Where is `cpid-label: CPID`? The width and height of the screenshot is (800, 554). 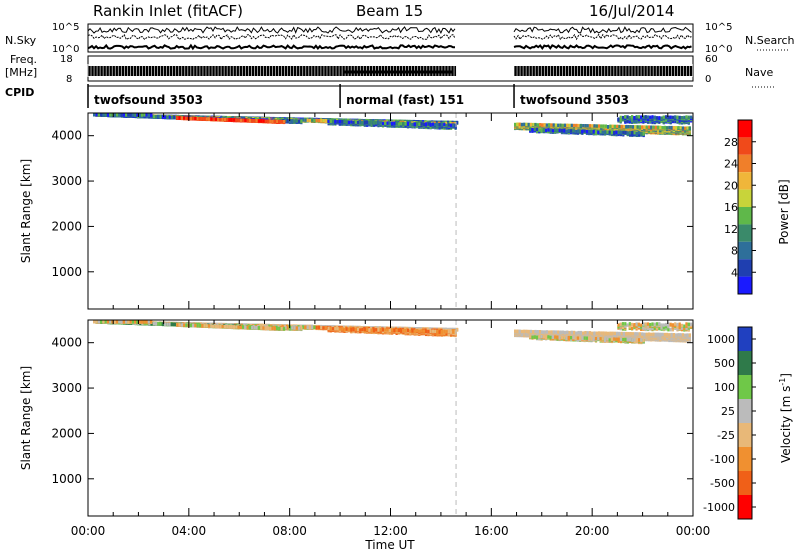
cpid-label: CPID is located at coordinates (19, 92).